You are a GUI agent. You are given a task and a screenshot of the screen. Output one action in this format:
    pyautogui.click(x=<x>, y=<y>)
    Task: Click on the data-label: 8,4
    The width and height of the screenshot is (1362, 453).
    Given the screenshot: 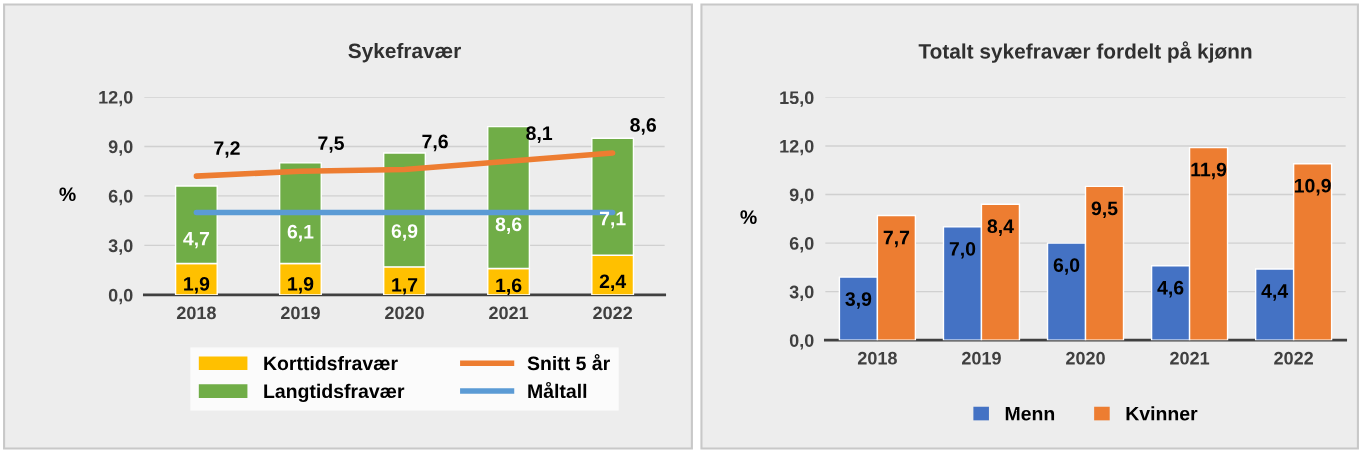 What is the action you would take?
    pyautogui.click(x=1000, y=227)
    